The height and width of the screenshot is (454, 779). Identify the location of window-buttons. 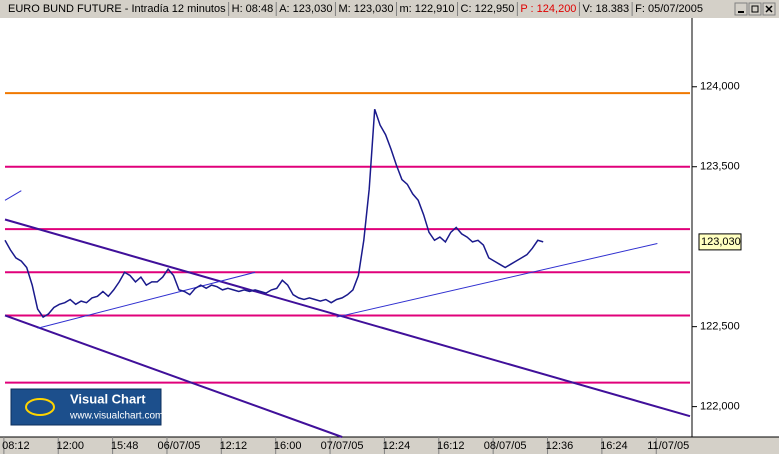
(755, 9).